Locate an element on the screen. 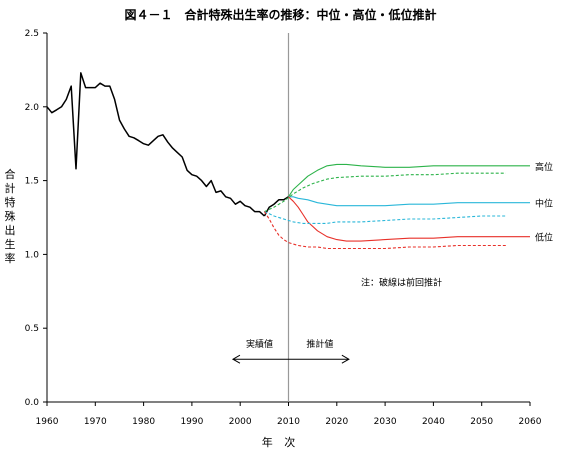 This screenshot has width=561, height=456. label-actual: 実績値 is located at coordinates (259, 344).